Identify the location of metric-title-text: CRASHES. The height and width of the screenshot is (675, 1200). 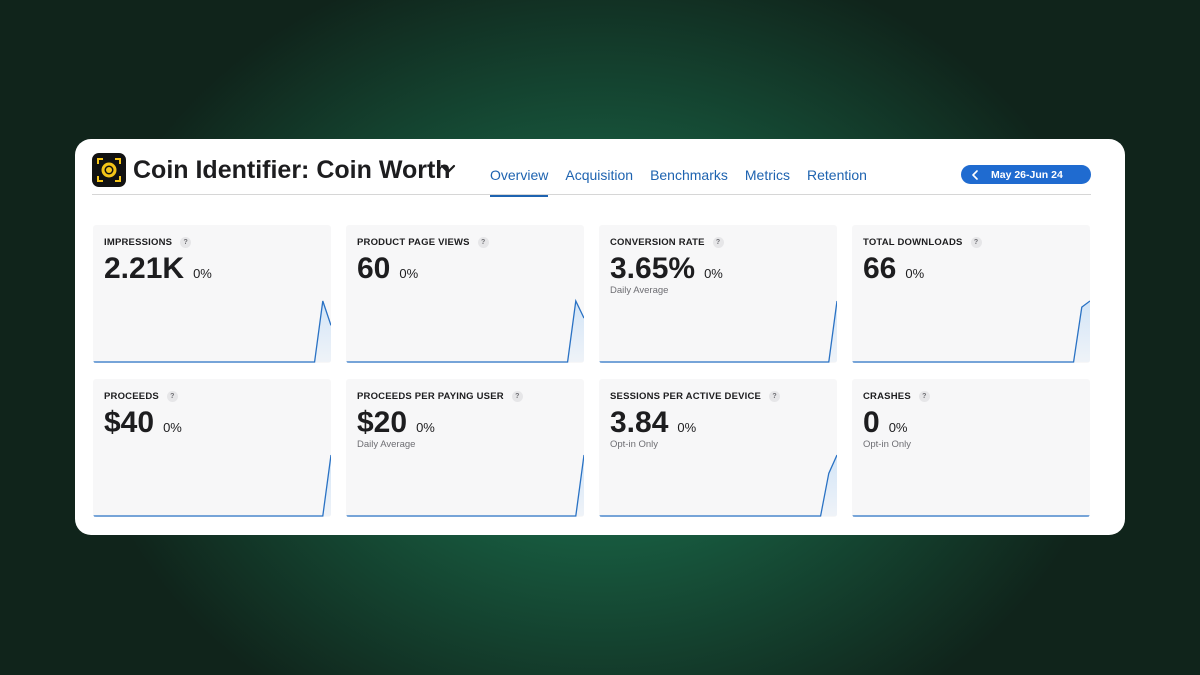
(887, 396).